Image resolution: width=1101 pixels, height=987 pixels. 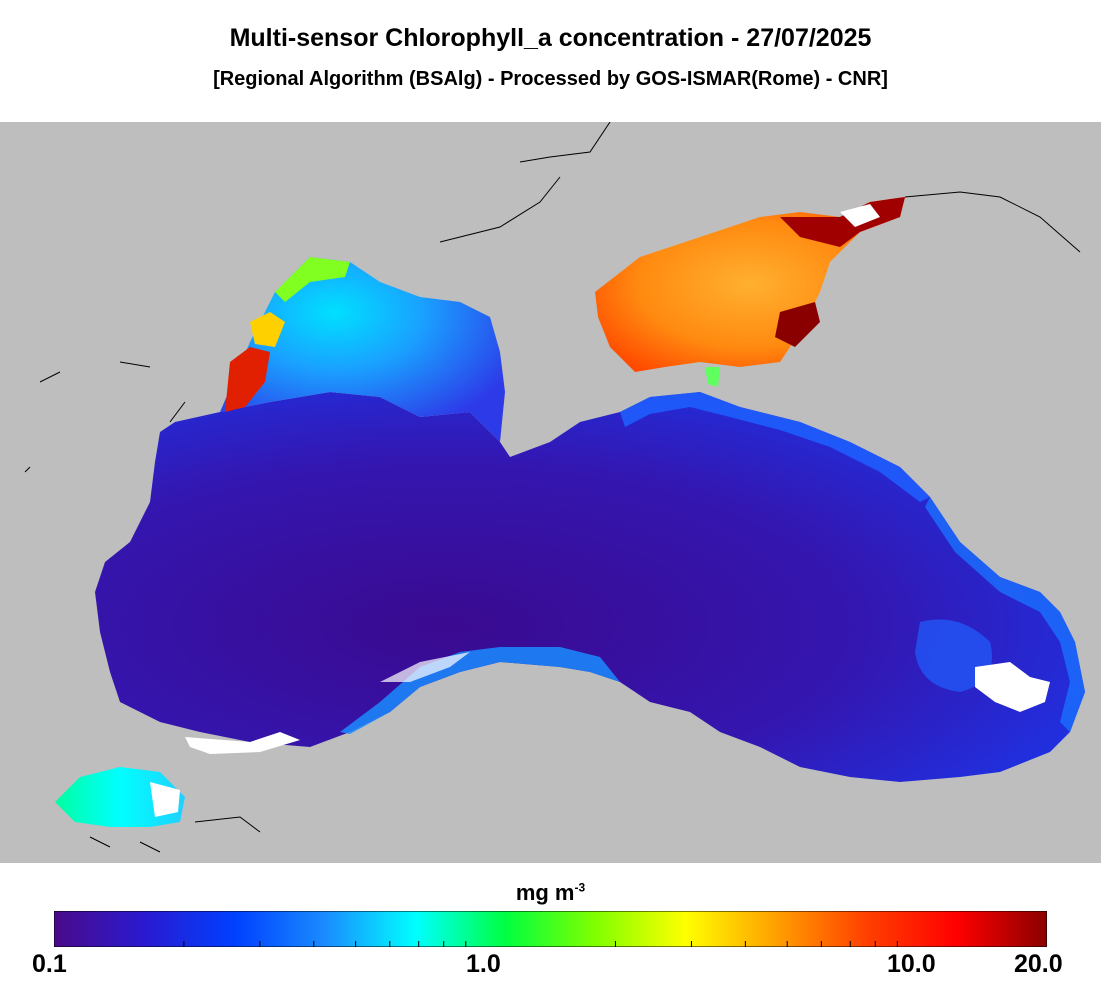 What do you see at coordinates (49, 964) in the screenshot?
I see `tick-label-0-1: 0.1` at bounding box center [49, 964].